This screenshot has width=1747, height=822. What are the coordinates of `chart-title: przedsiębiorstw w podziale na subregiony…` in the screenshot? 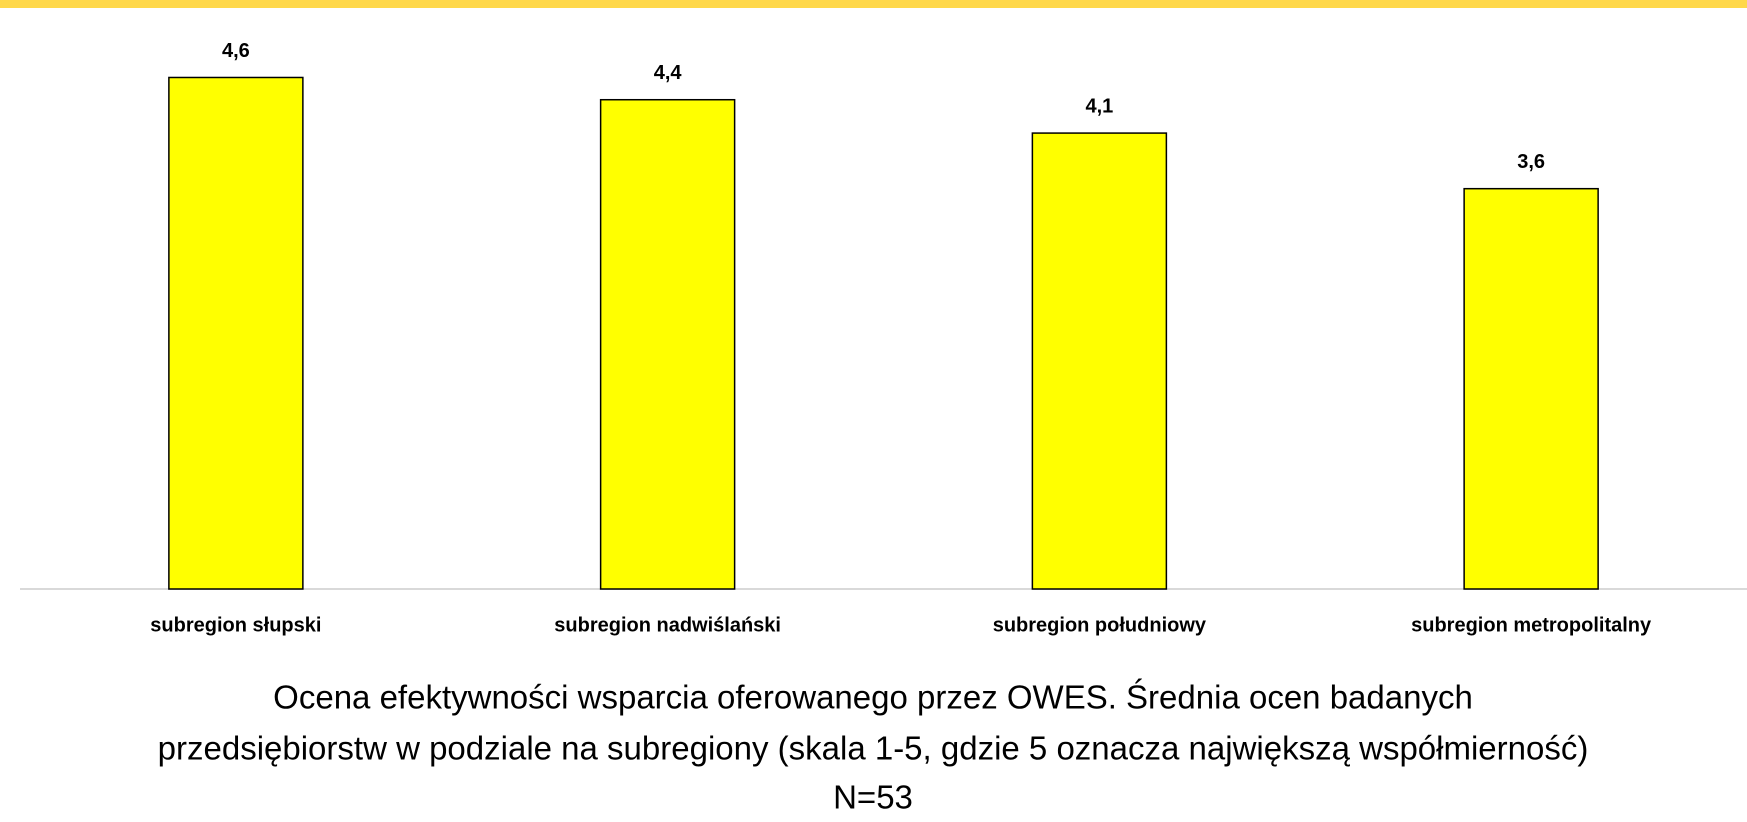 It's located at (873, 748).